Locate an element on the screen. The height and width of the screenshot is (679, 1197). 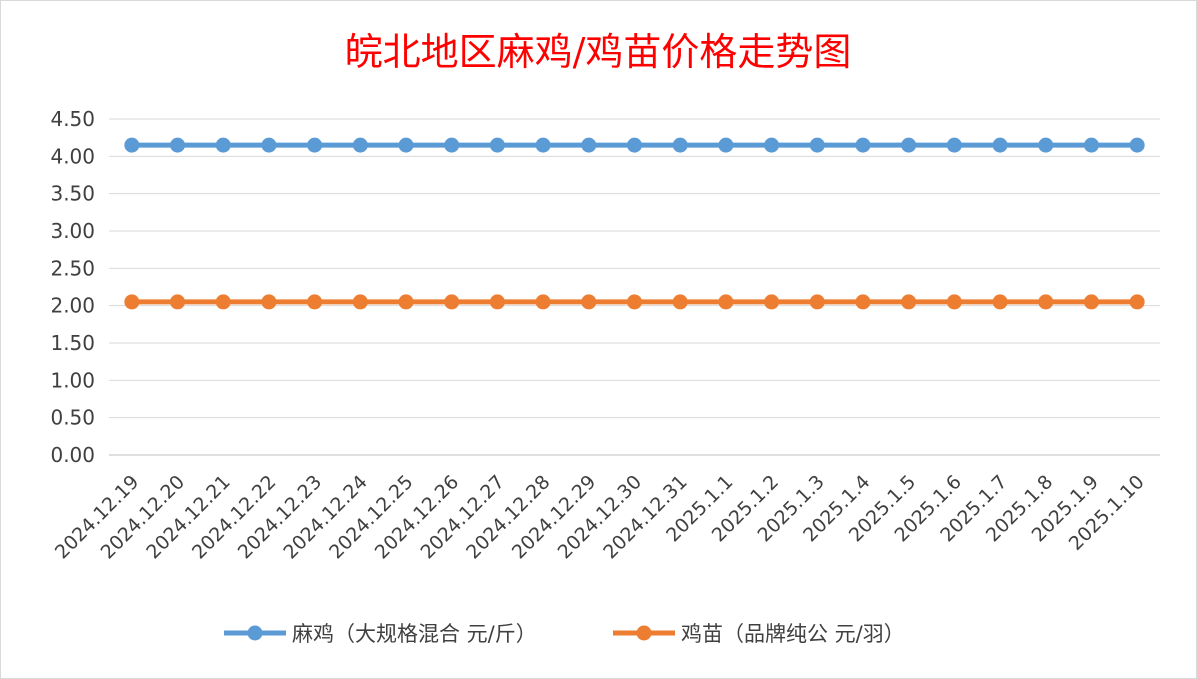
chart-title: 皖北地区麻鸡/鸡苗价格走势图 is located at coordinates (598, 52).